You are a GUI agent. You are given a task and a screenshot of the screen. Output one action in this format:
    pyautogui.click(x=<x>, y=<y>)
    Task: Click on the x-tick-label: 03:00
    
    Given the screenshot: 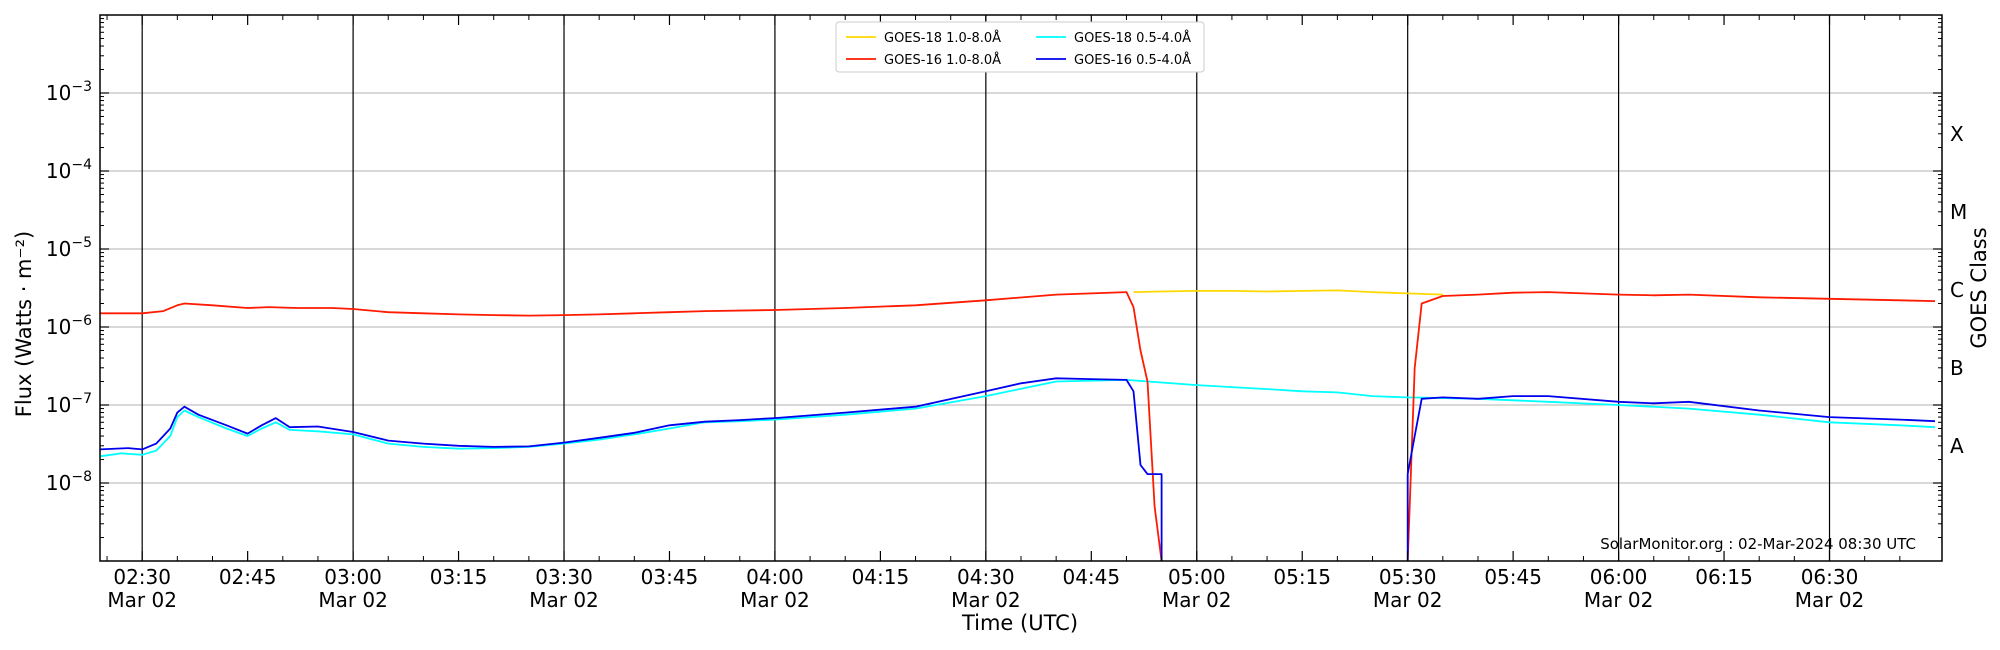 What is the action you would take?
    pyautogui.click(x=353, y=577)
    